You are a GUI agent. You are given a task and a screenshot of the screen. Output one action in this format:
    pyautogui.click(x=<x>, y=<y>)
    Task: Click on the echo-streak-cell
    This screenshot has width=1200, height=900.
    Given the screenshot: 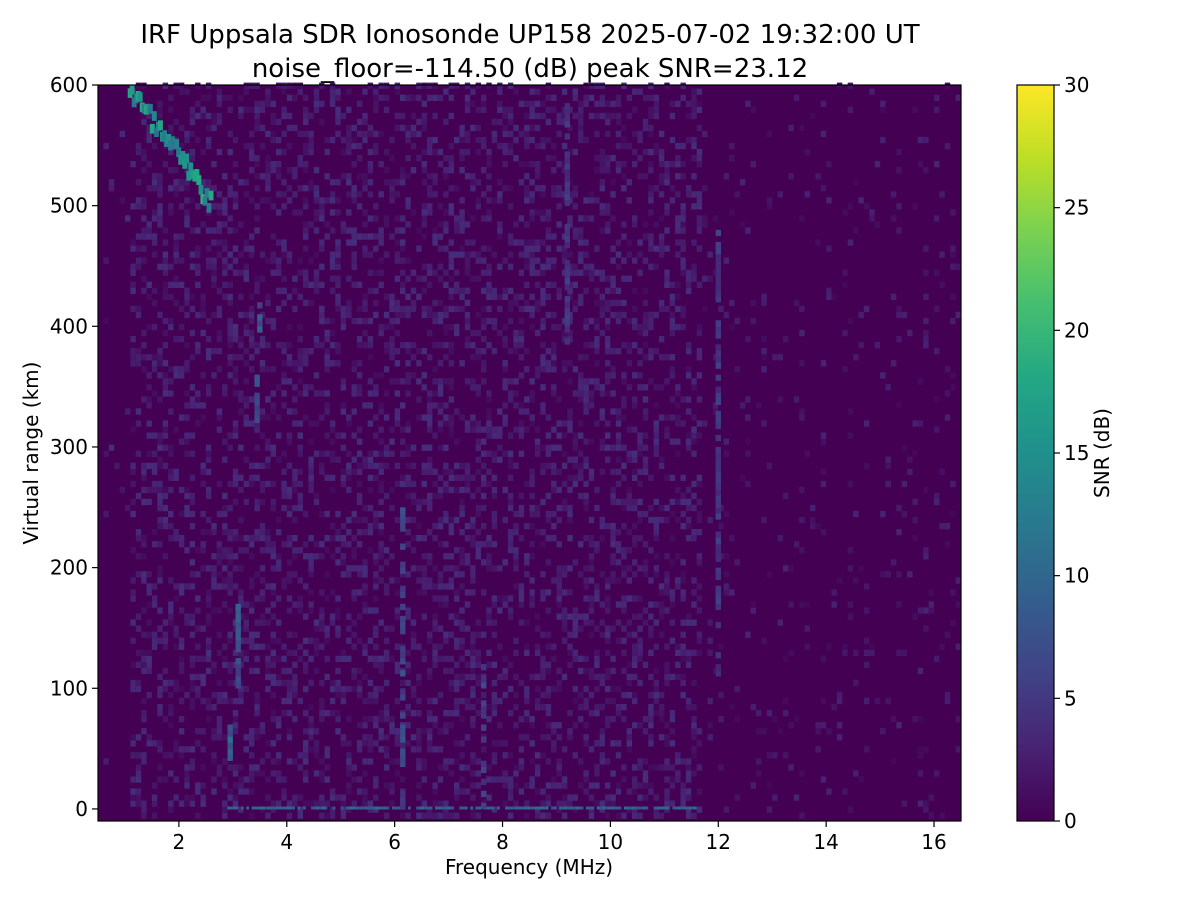 What is the action you would take?
    pyautogui.click(x=403, y=528)
    